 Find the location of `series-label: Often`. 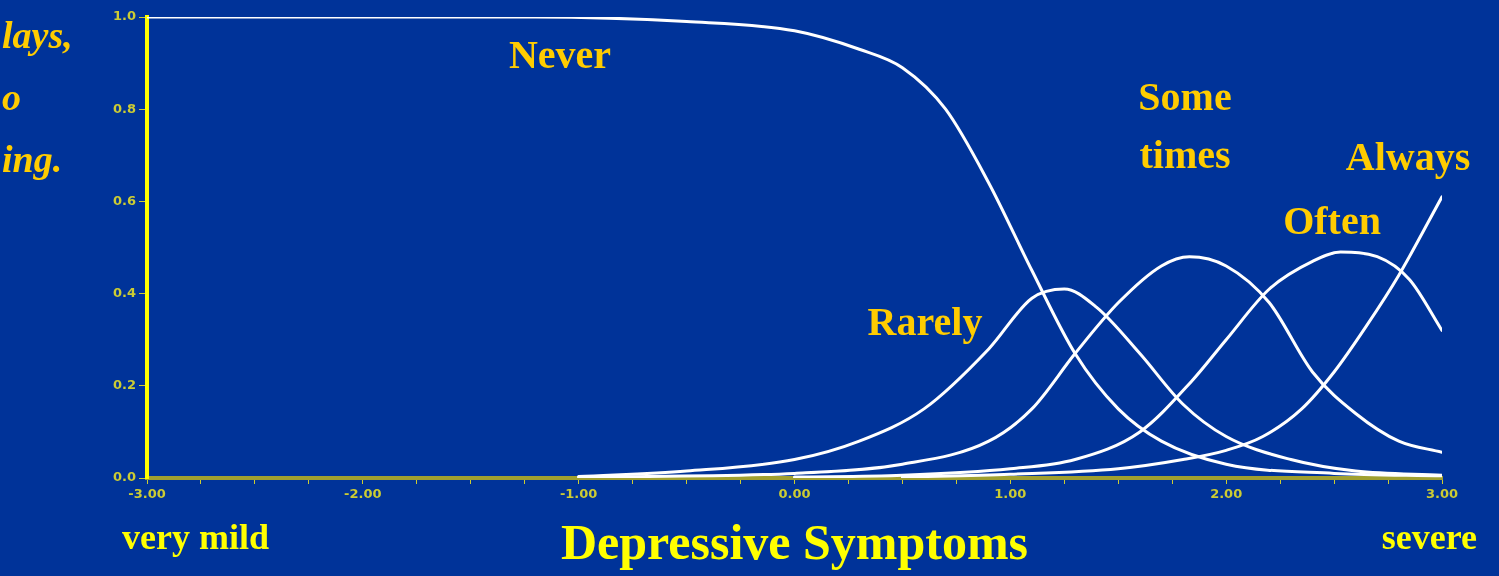

series-label: Often is located at coordinates (1332, 221).